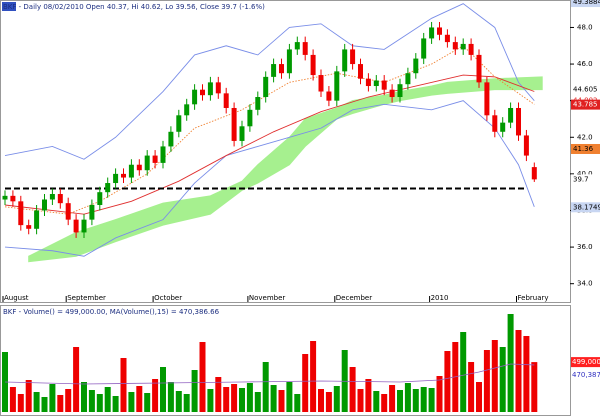 This screenshot has height=416, width=600. What do you see at coordinates (86, 298) in the screenshot?
I see `x-tick-label: September` at bounding box center [86, 298].